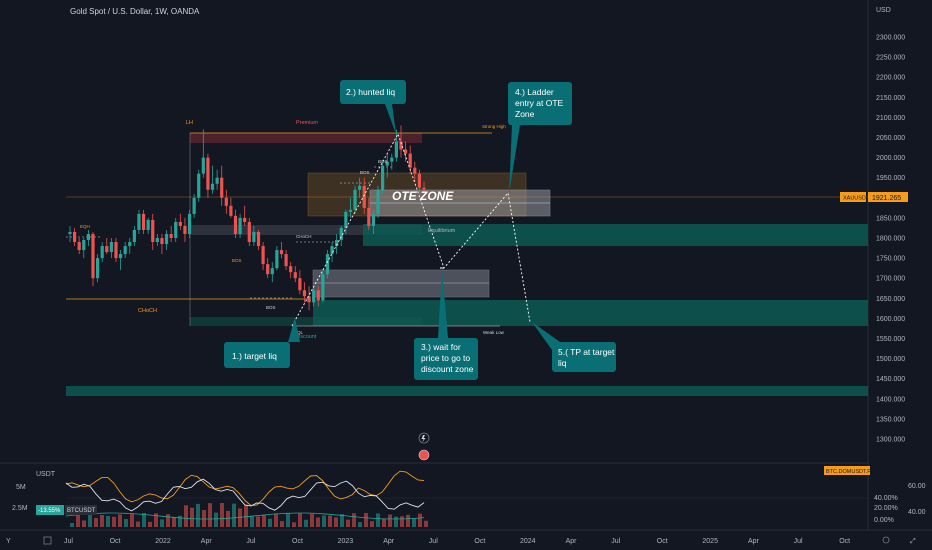 Image resolution: width=932 pixels, height=550 pixels. I want to click on callout-tp: 5.( TP at target liq, so click(574, 347).